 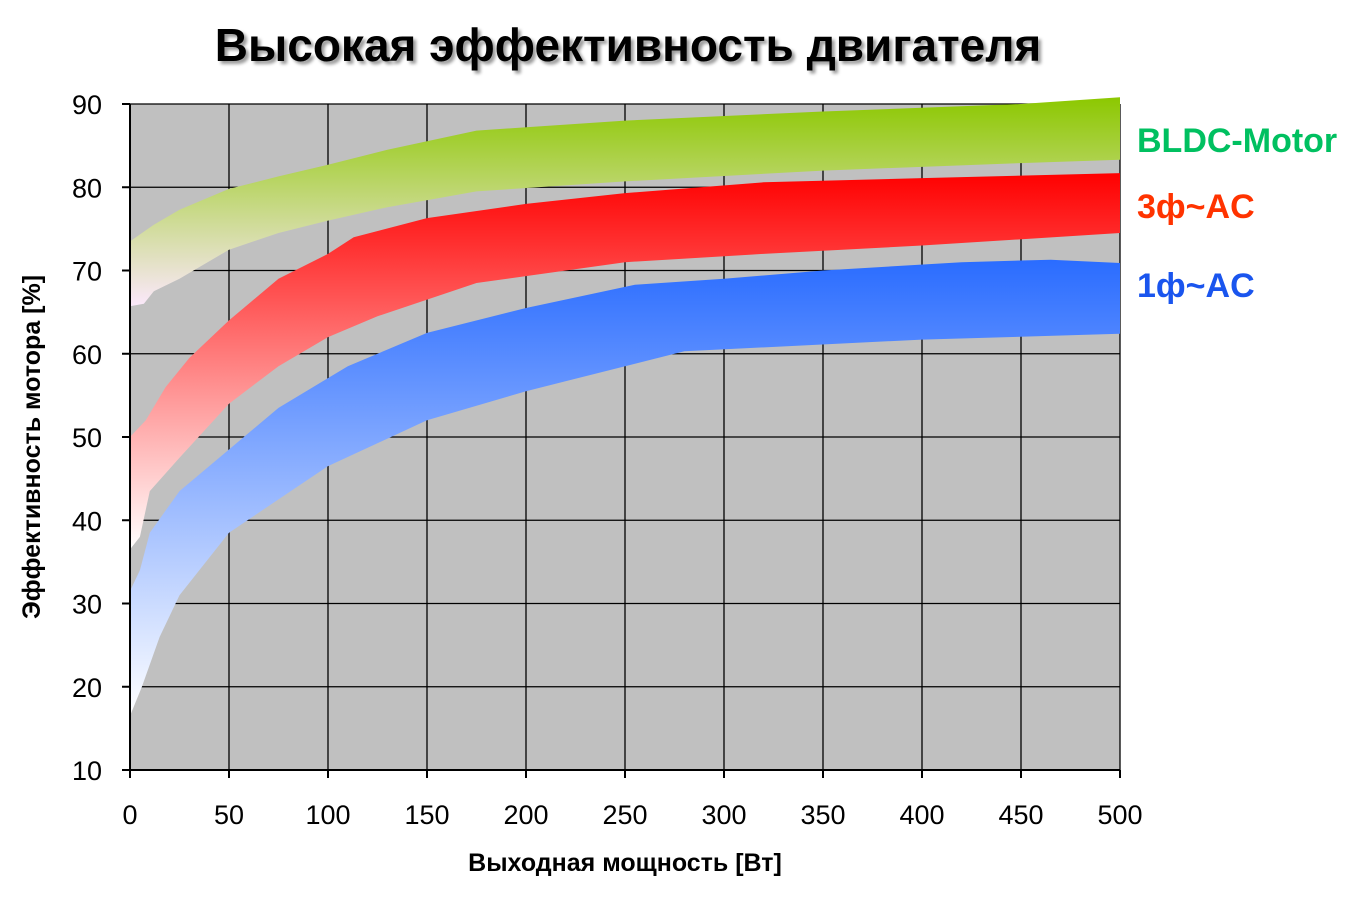 What do you see at coordinates (1196, 286) in the screenshot?
I see `series-label-3: 1ф~AC` at bounding box center [1196, 286].